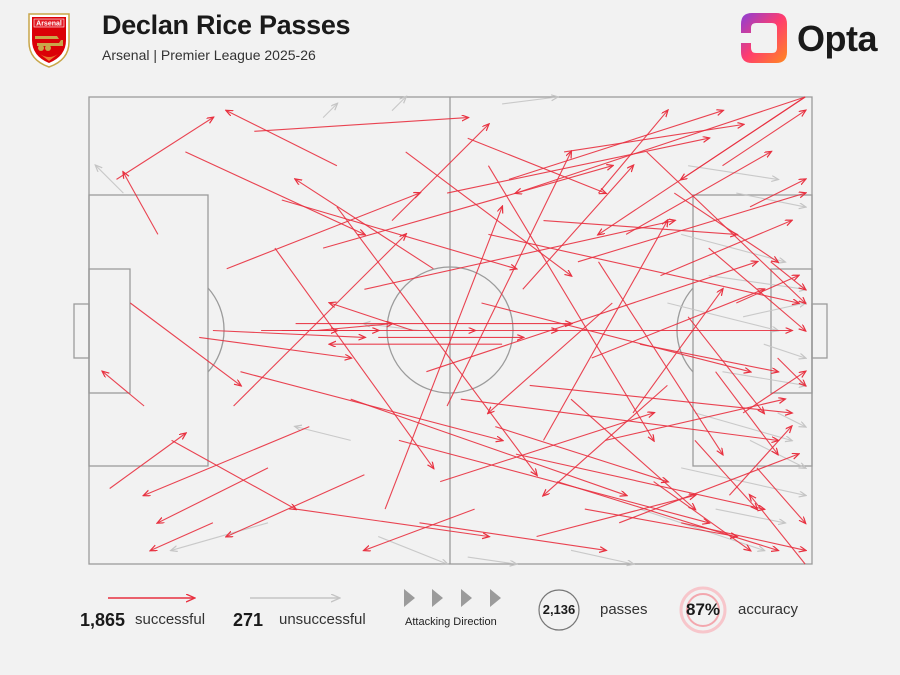  I want to click on opta-brand-text: Opta, so click(837, 38).